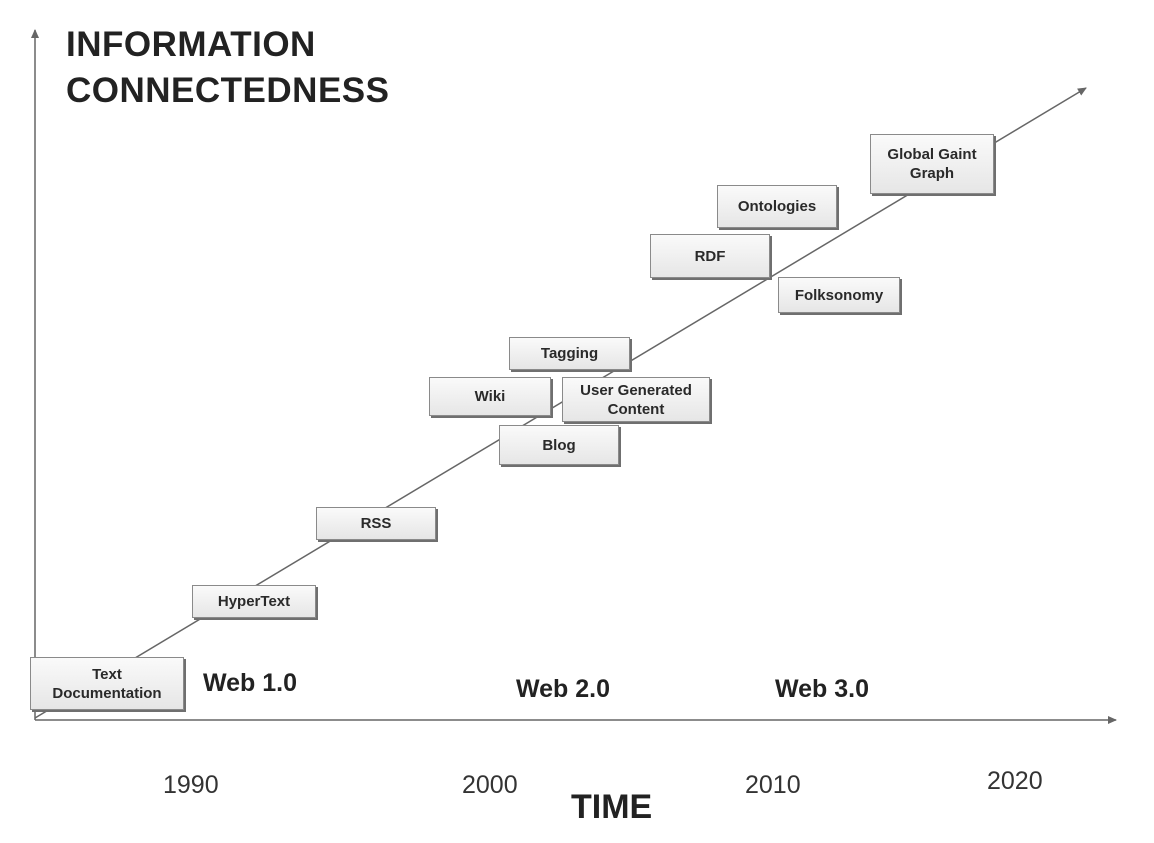 The image size is (1154, 843). What do you see at coordinates (490, 396) in the screenshot?
I see `milestone-wiki: Wiki` at bounding box center [490, 396].